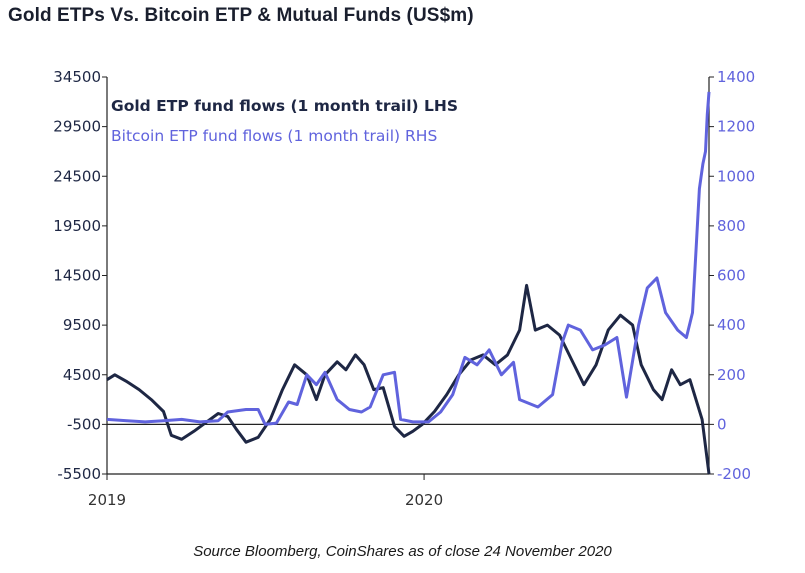 The image size is (805, 573). What do you see at coordinates (731, 375) in the screenshot?
I see `right-tick-label: 200` at bounding box center [731, 375].